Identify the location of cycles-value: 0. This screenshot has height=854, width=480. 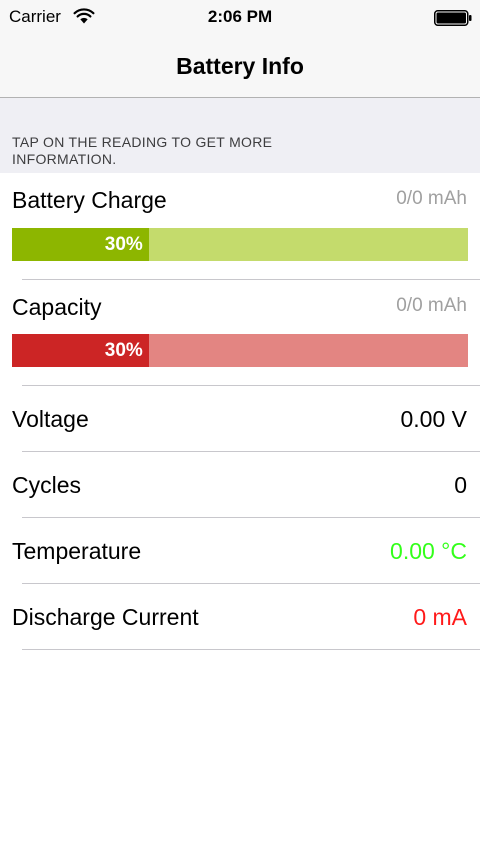
(460, 485).